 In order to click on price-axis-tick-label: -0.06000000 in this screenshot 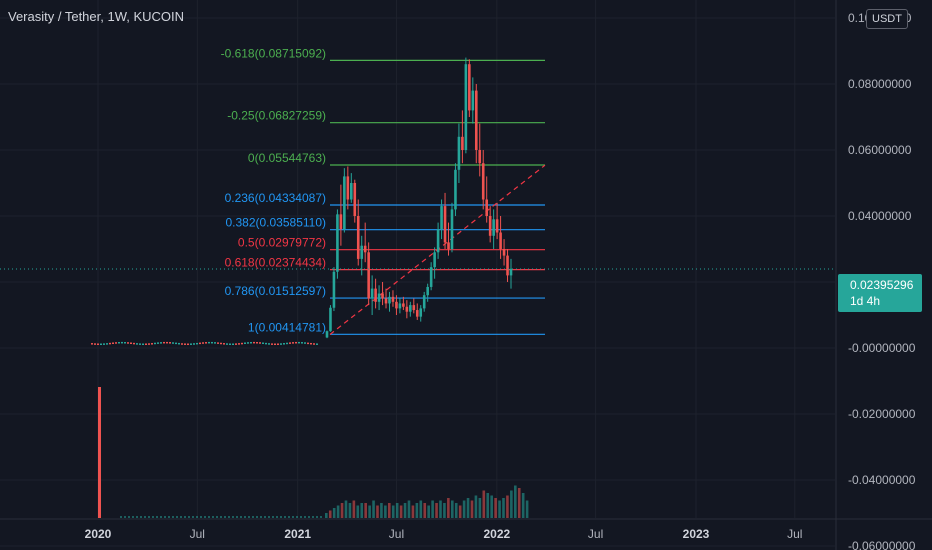, I will do `click(882, 544)`.